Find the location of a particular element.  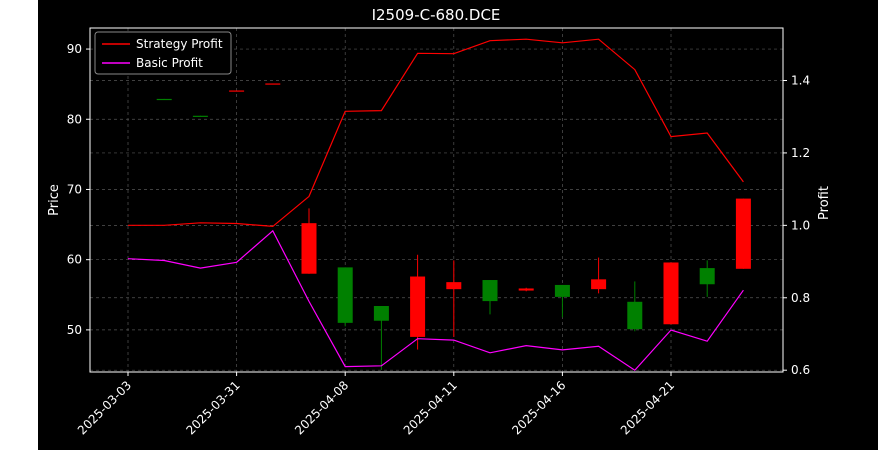

legend-strategy-label: Strategy Profit is located at coordinates (179, 44).